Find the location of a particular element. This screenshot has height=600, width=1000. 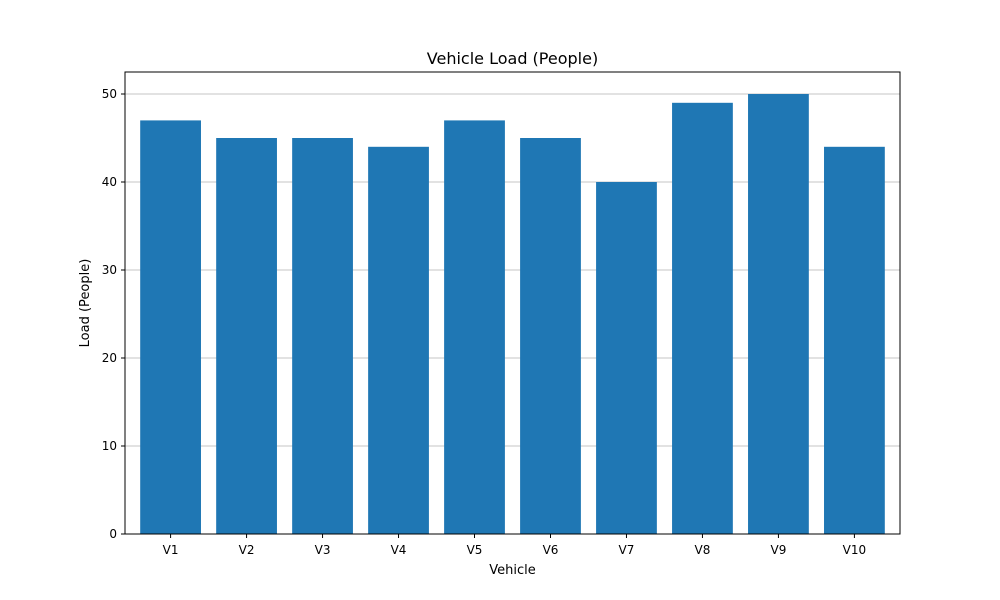

y-tick-label: 30 is located at coordinates (109, 270).